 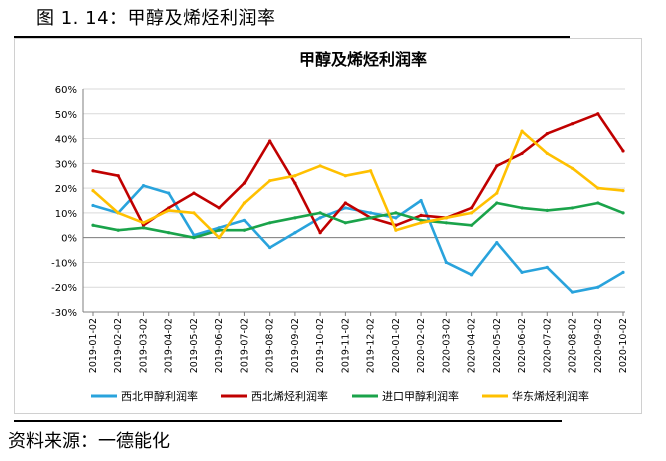 I want to click on y-tick-label: 20%, so click(x=66, y=189).